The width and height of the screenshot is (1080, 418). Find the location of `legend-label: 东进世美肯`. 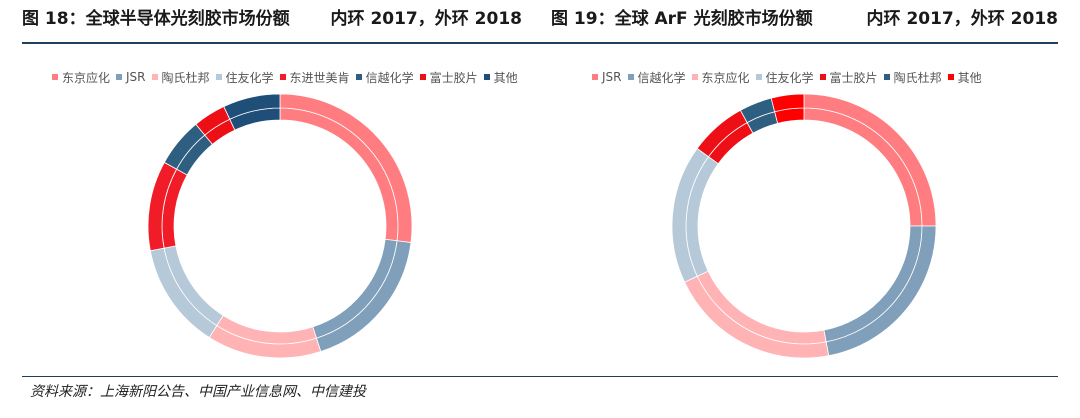

legend-label: 东进世美肯 is located at coordinates (319, 77).